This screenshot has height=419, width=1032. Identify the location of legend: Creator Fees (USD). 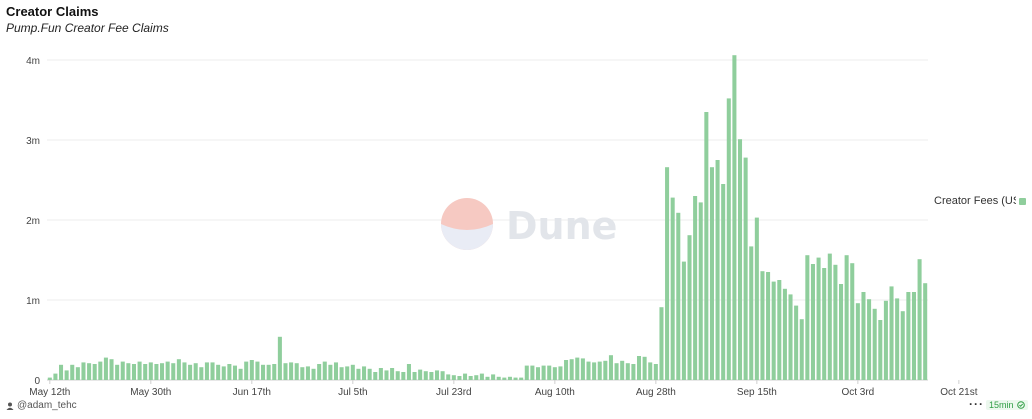
(983, 201).